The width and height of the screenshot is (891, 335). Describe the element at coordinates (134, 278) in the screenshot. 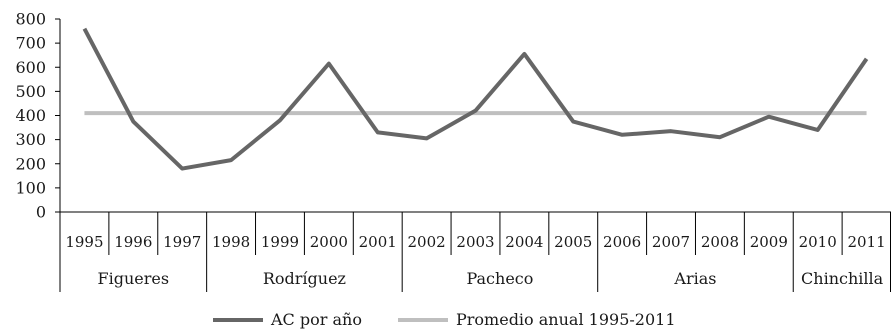

I see `x-group-label: Figueres` at that location.